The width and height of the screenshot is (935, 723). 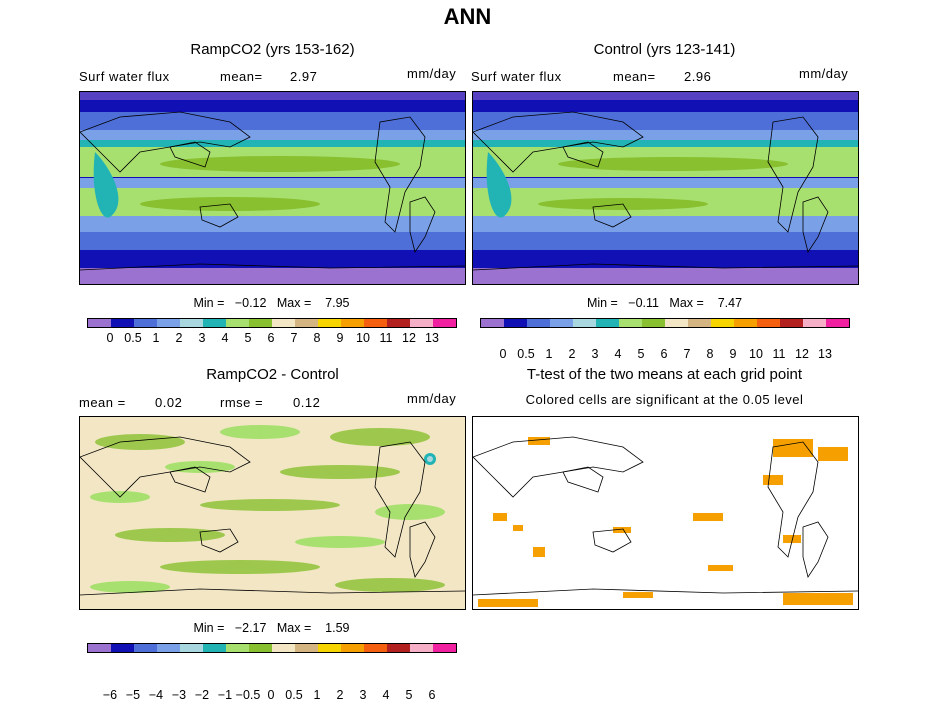 I want to click on diff-max-label: Max =, so click(x=294, y=628).